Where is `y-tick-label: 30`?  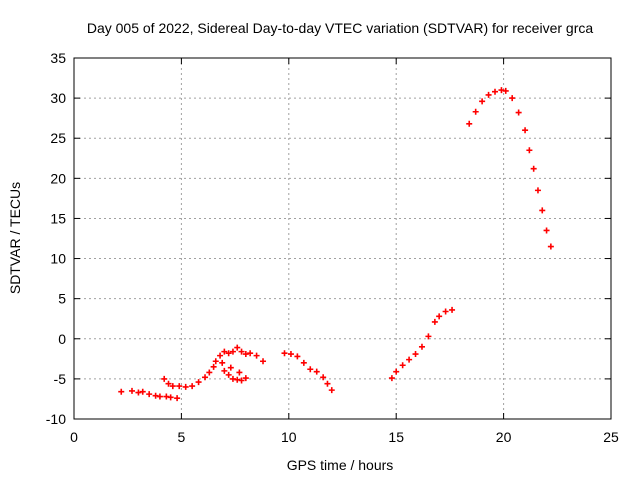 y-tick-label: 30 is located at coordinates (58, 98).